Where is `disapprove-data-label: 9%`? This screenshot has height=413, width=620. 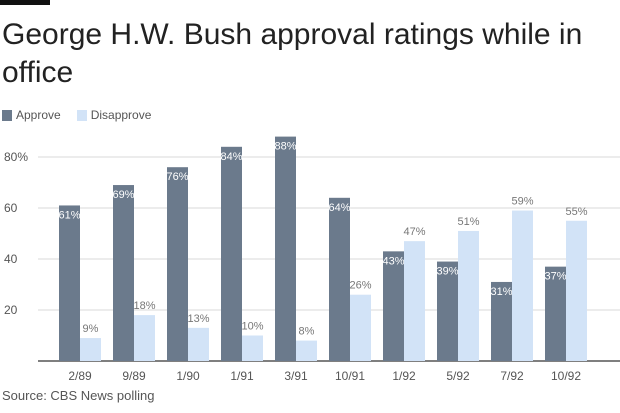
disapprove-data-label: 9% is located at coordinates (91, 329).